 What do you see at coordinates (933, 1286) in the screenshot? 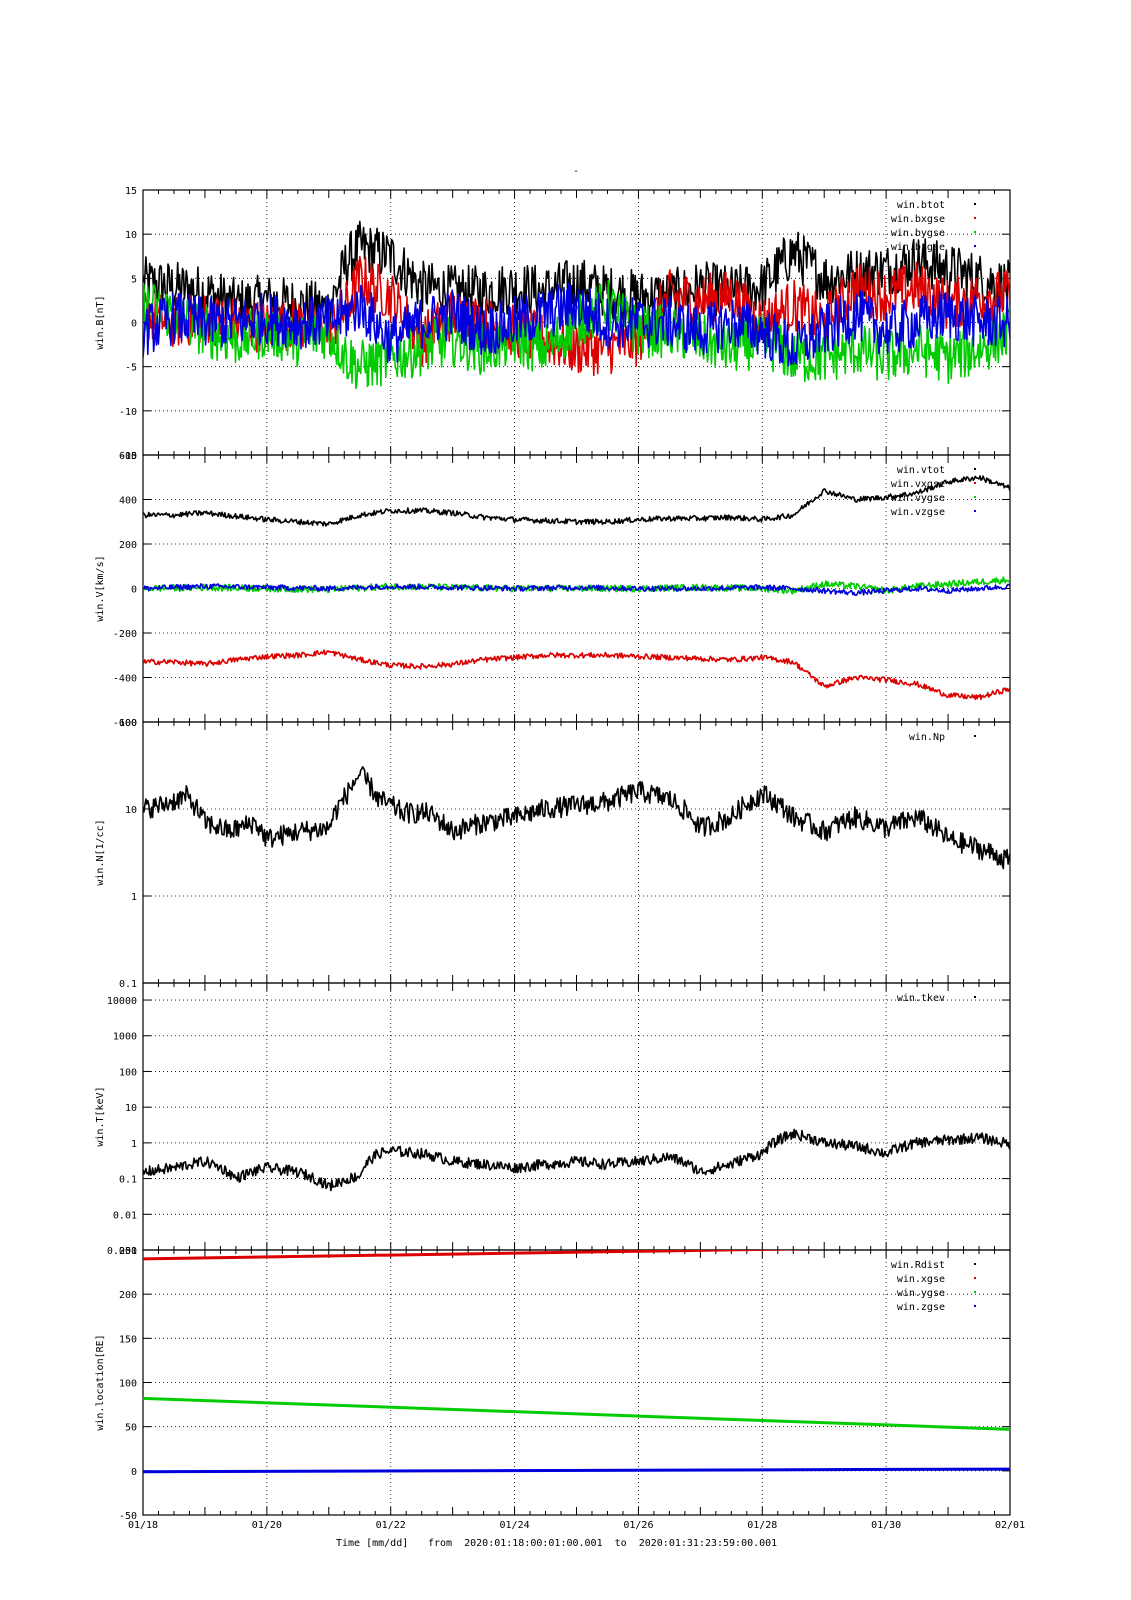
I see `legend: win.Rdist win.xgse win.ygse win.zgse` at bounding box center [933, 1286].